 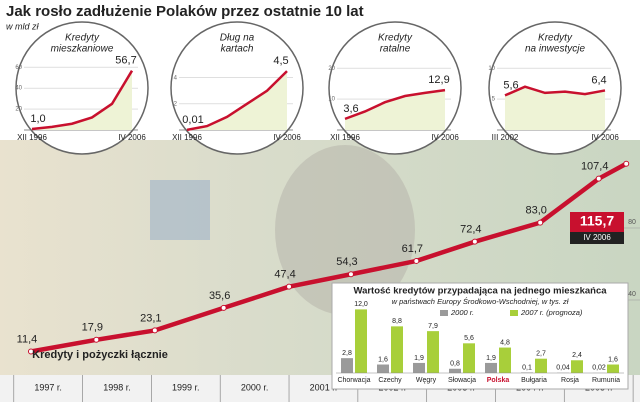 What do you see at coordinates (455, 364) in the screenshot?
I see `value-label: 0,8` at bounding box center [455, 364].